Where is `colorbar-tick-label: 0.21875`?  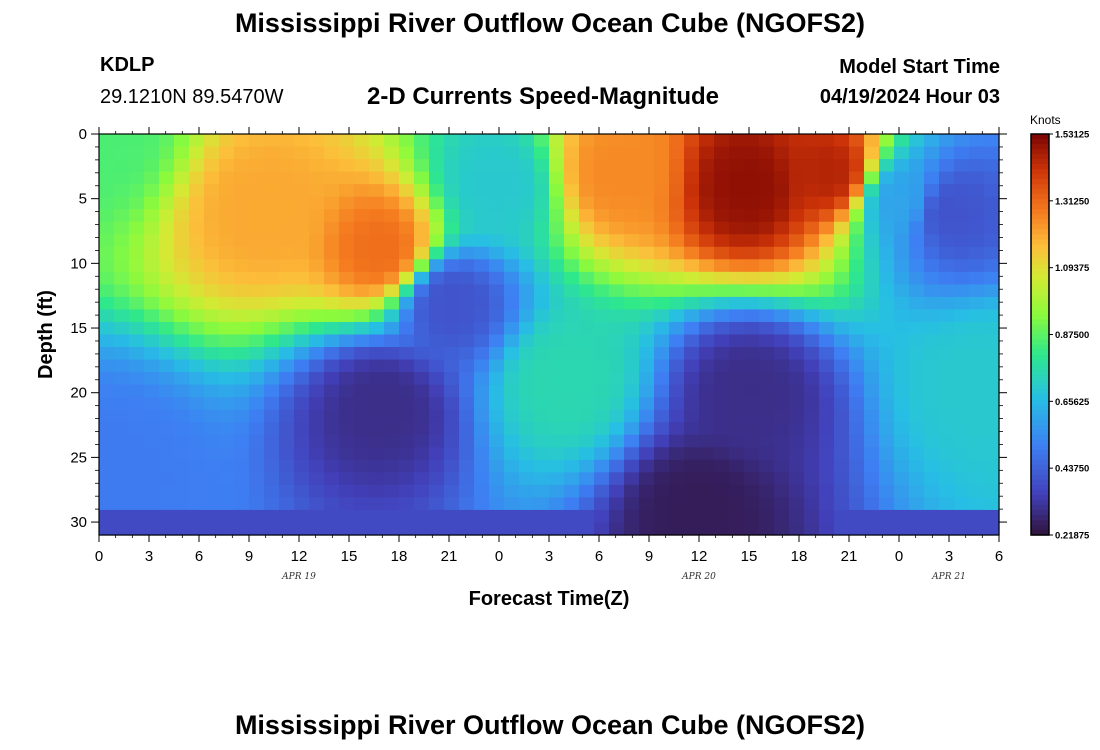
colorbar-tick-label: 0.21875 is located at coordinates (1072, 536).